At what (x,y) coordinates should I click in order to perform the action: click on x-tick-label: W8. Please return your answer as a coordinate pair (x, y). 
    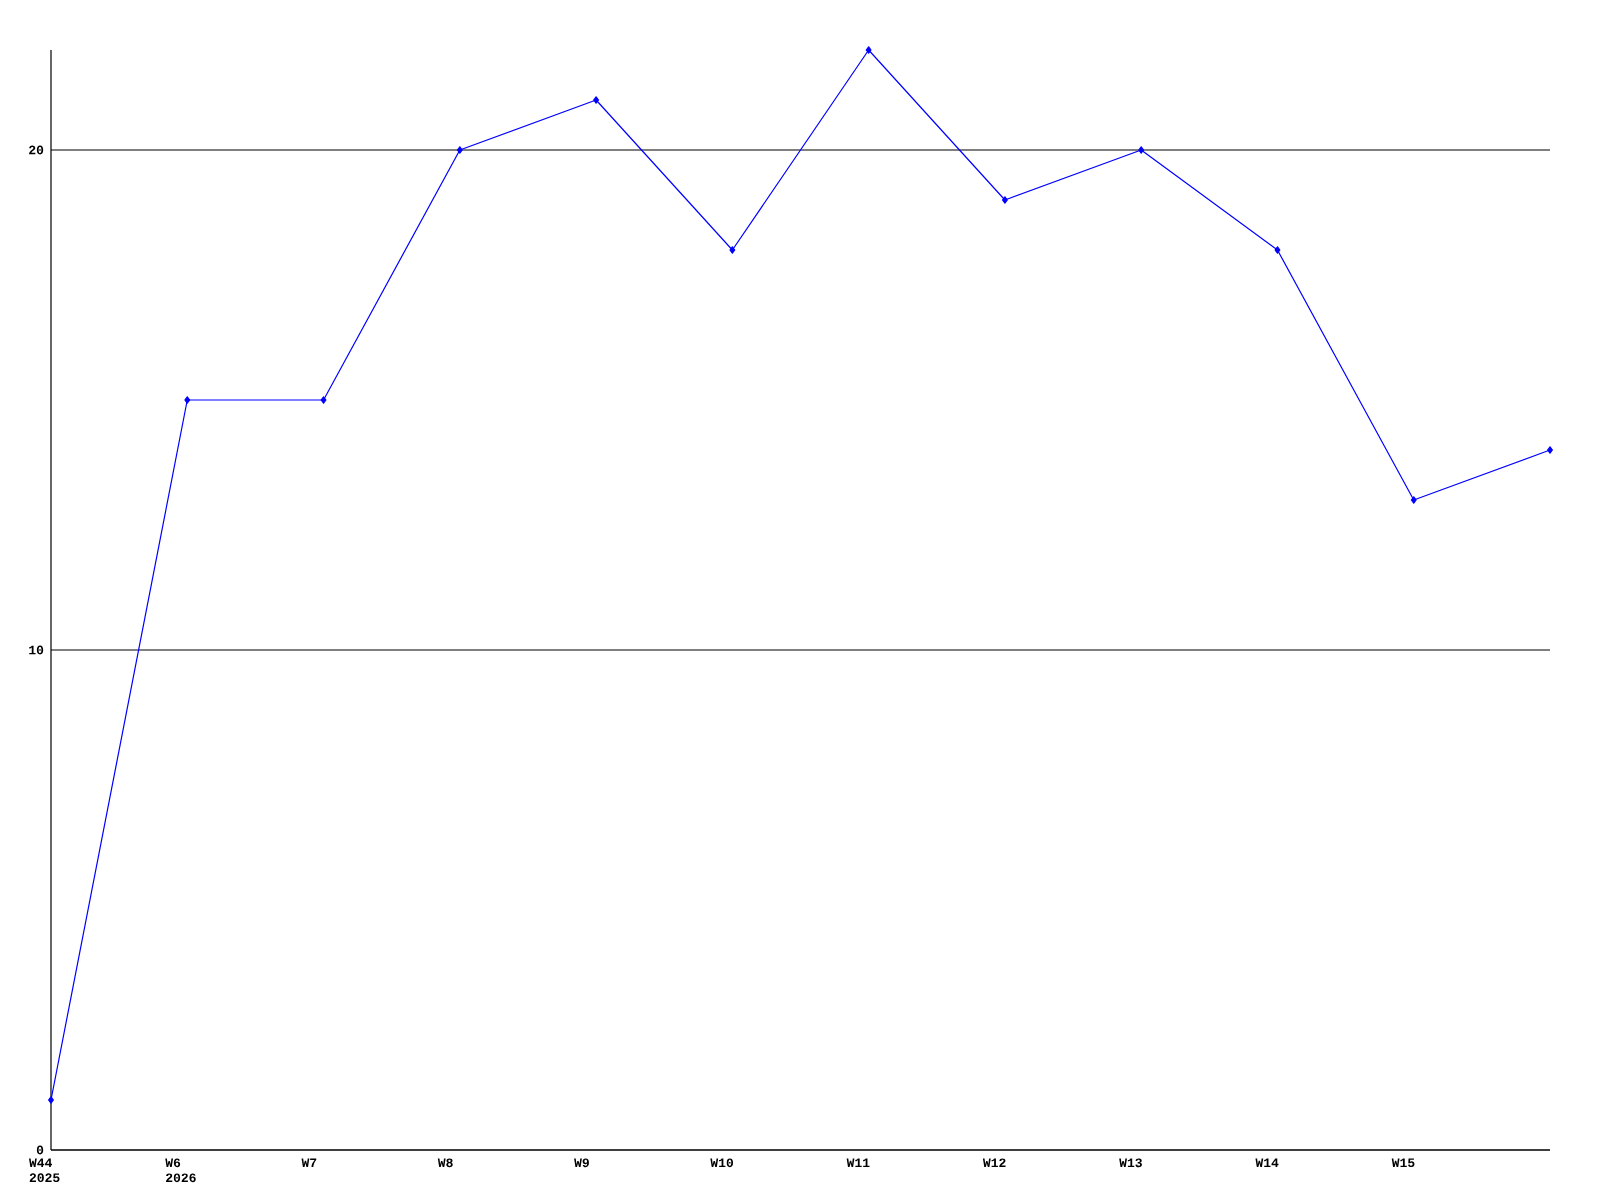
    Looking at the image, I should click on (445, 1163).